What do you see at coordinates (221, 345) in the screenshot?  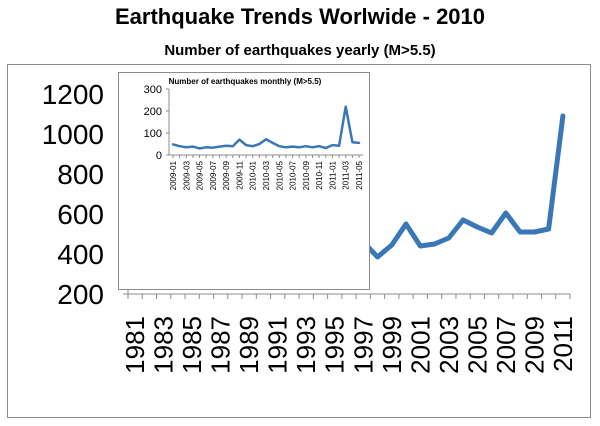 I see `x-tick-label: 1987` at bounding box center [221, 345].